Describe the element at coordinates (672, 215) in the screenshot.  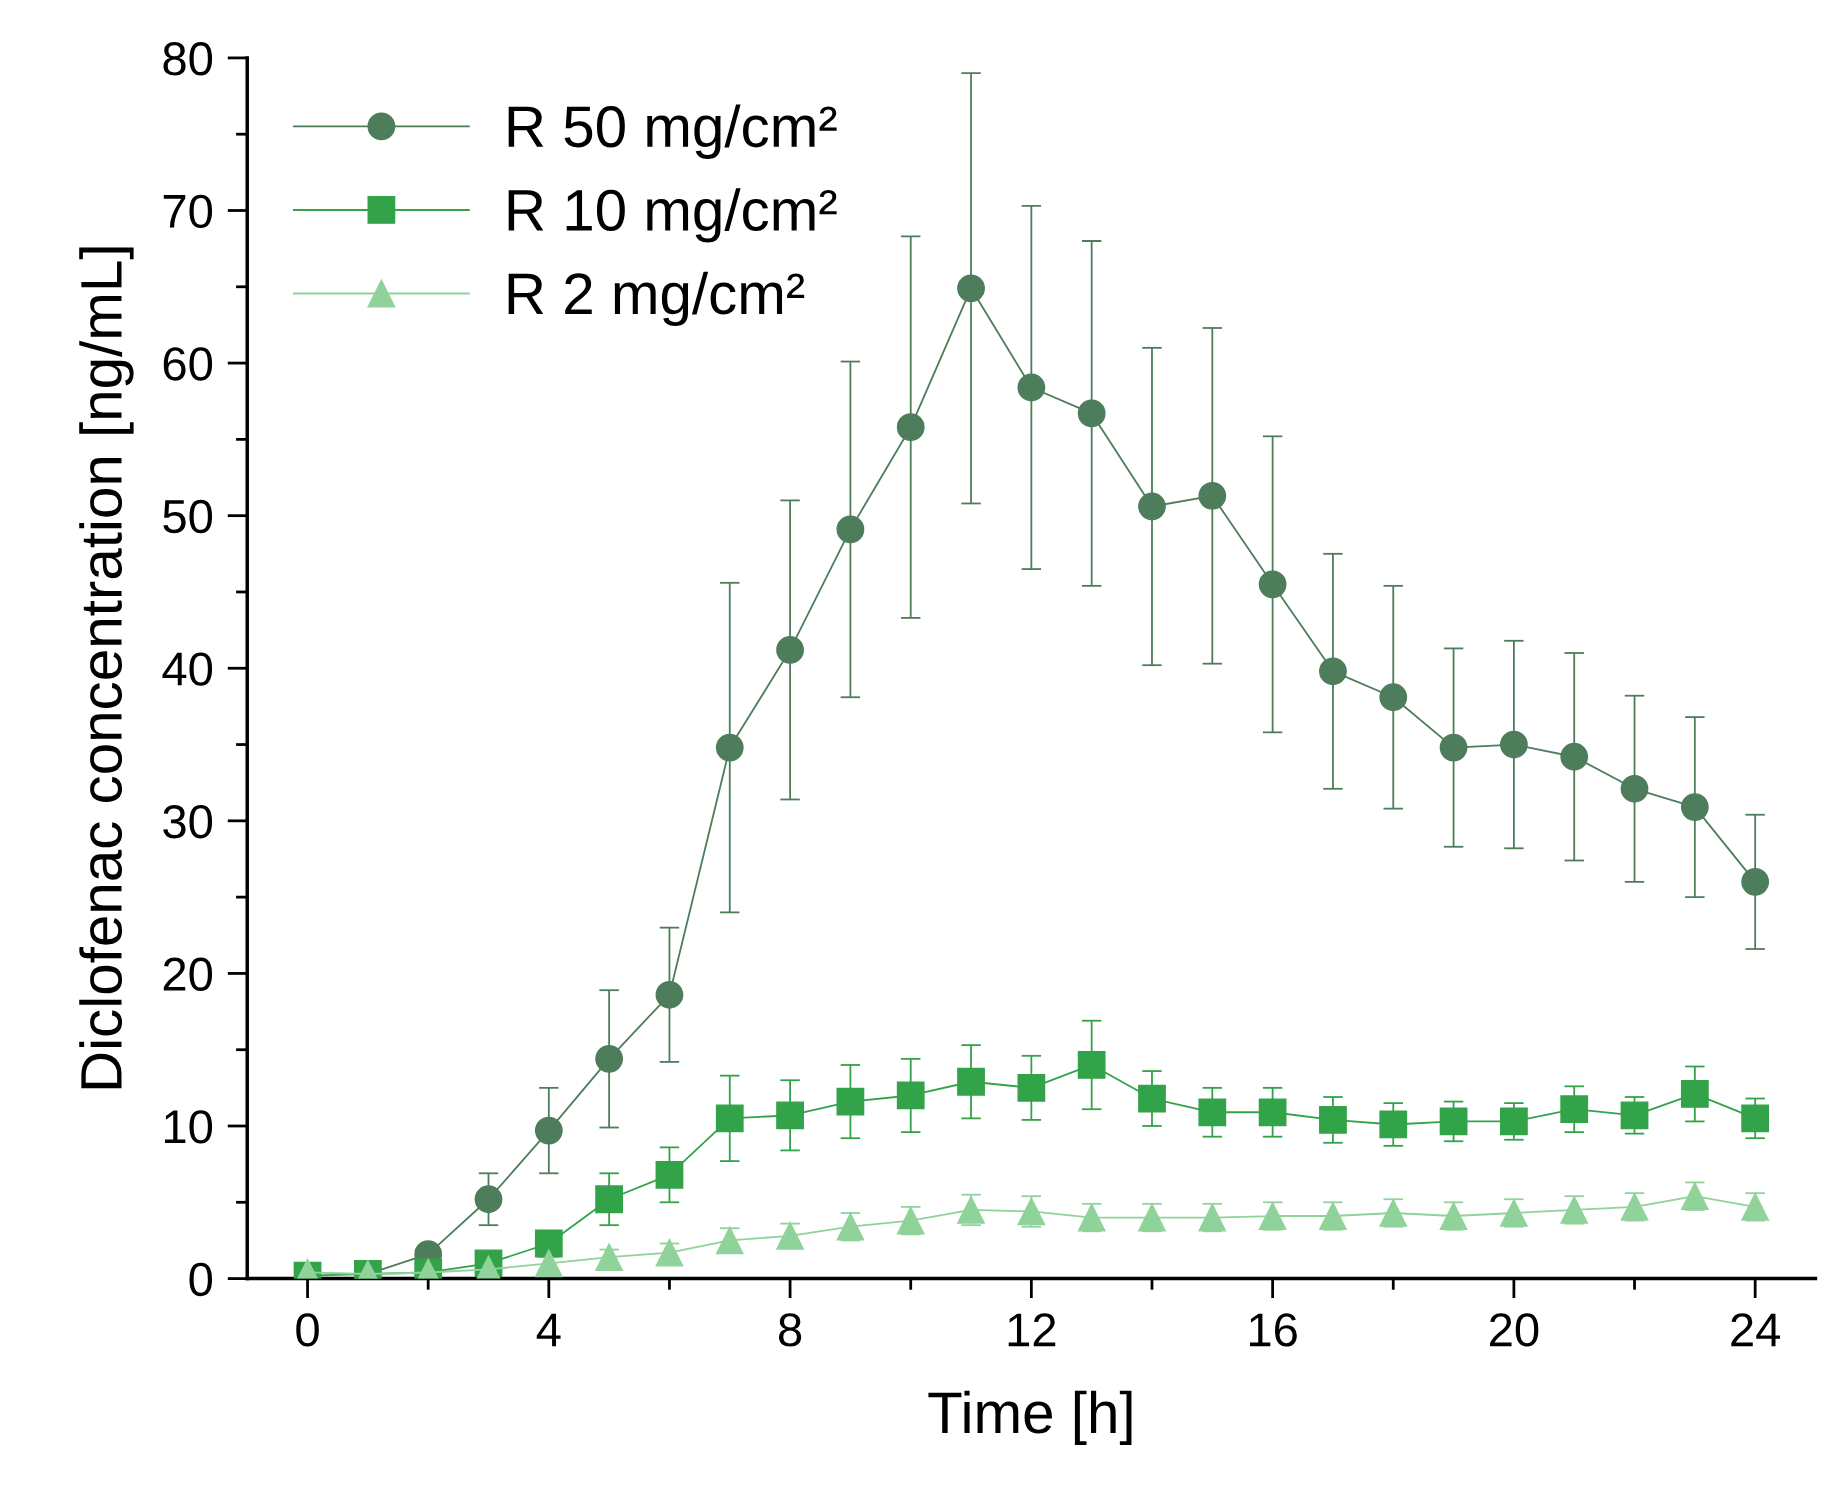
I see `legend-label: R 10 mg/cm²` at that location.